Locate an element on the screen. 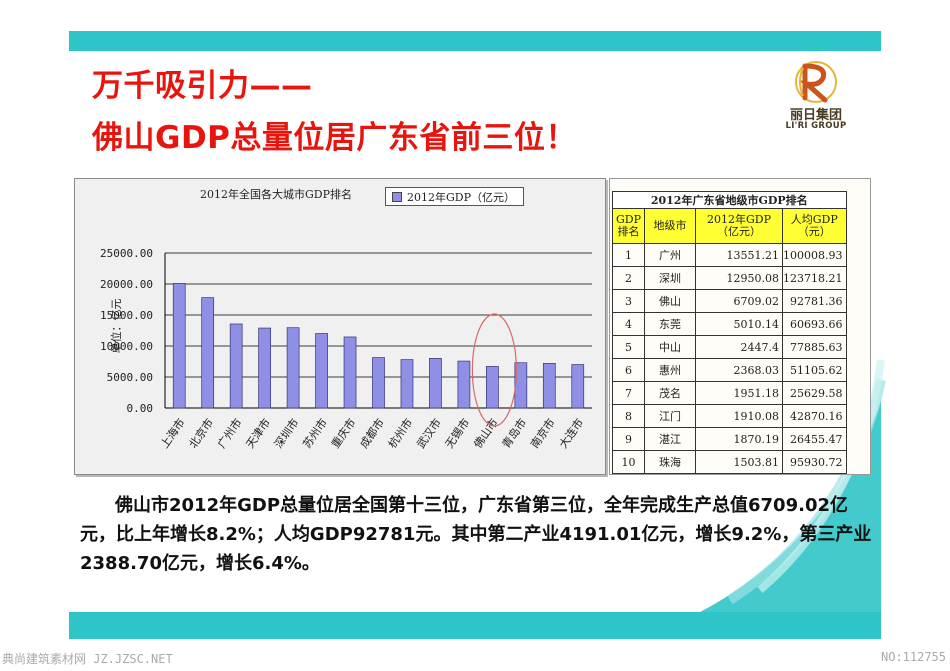  bottom-accent-band is located at coordinates (475, 625).